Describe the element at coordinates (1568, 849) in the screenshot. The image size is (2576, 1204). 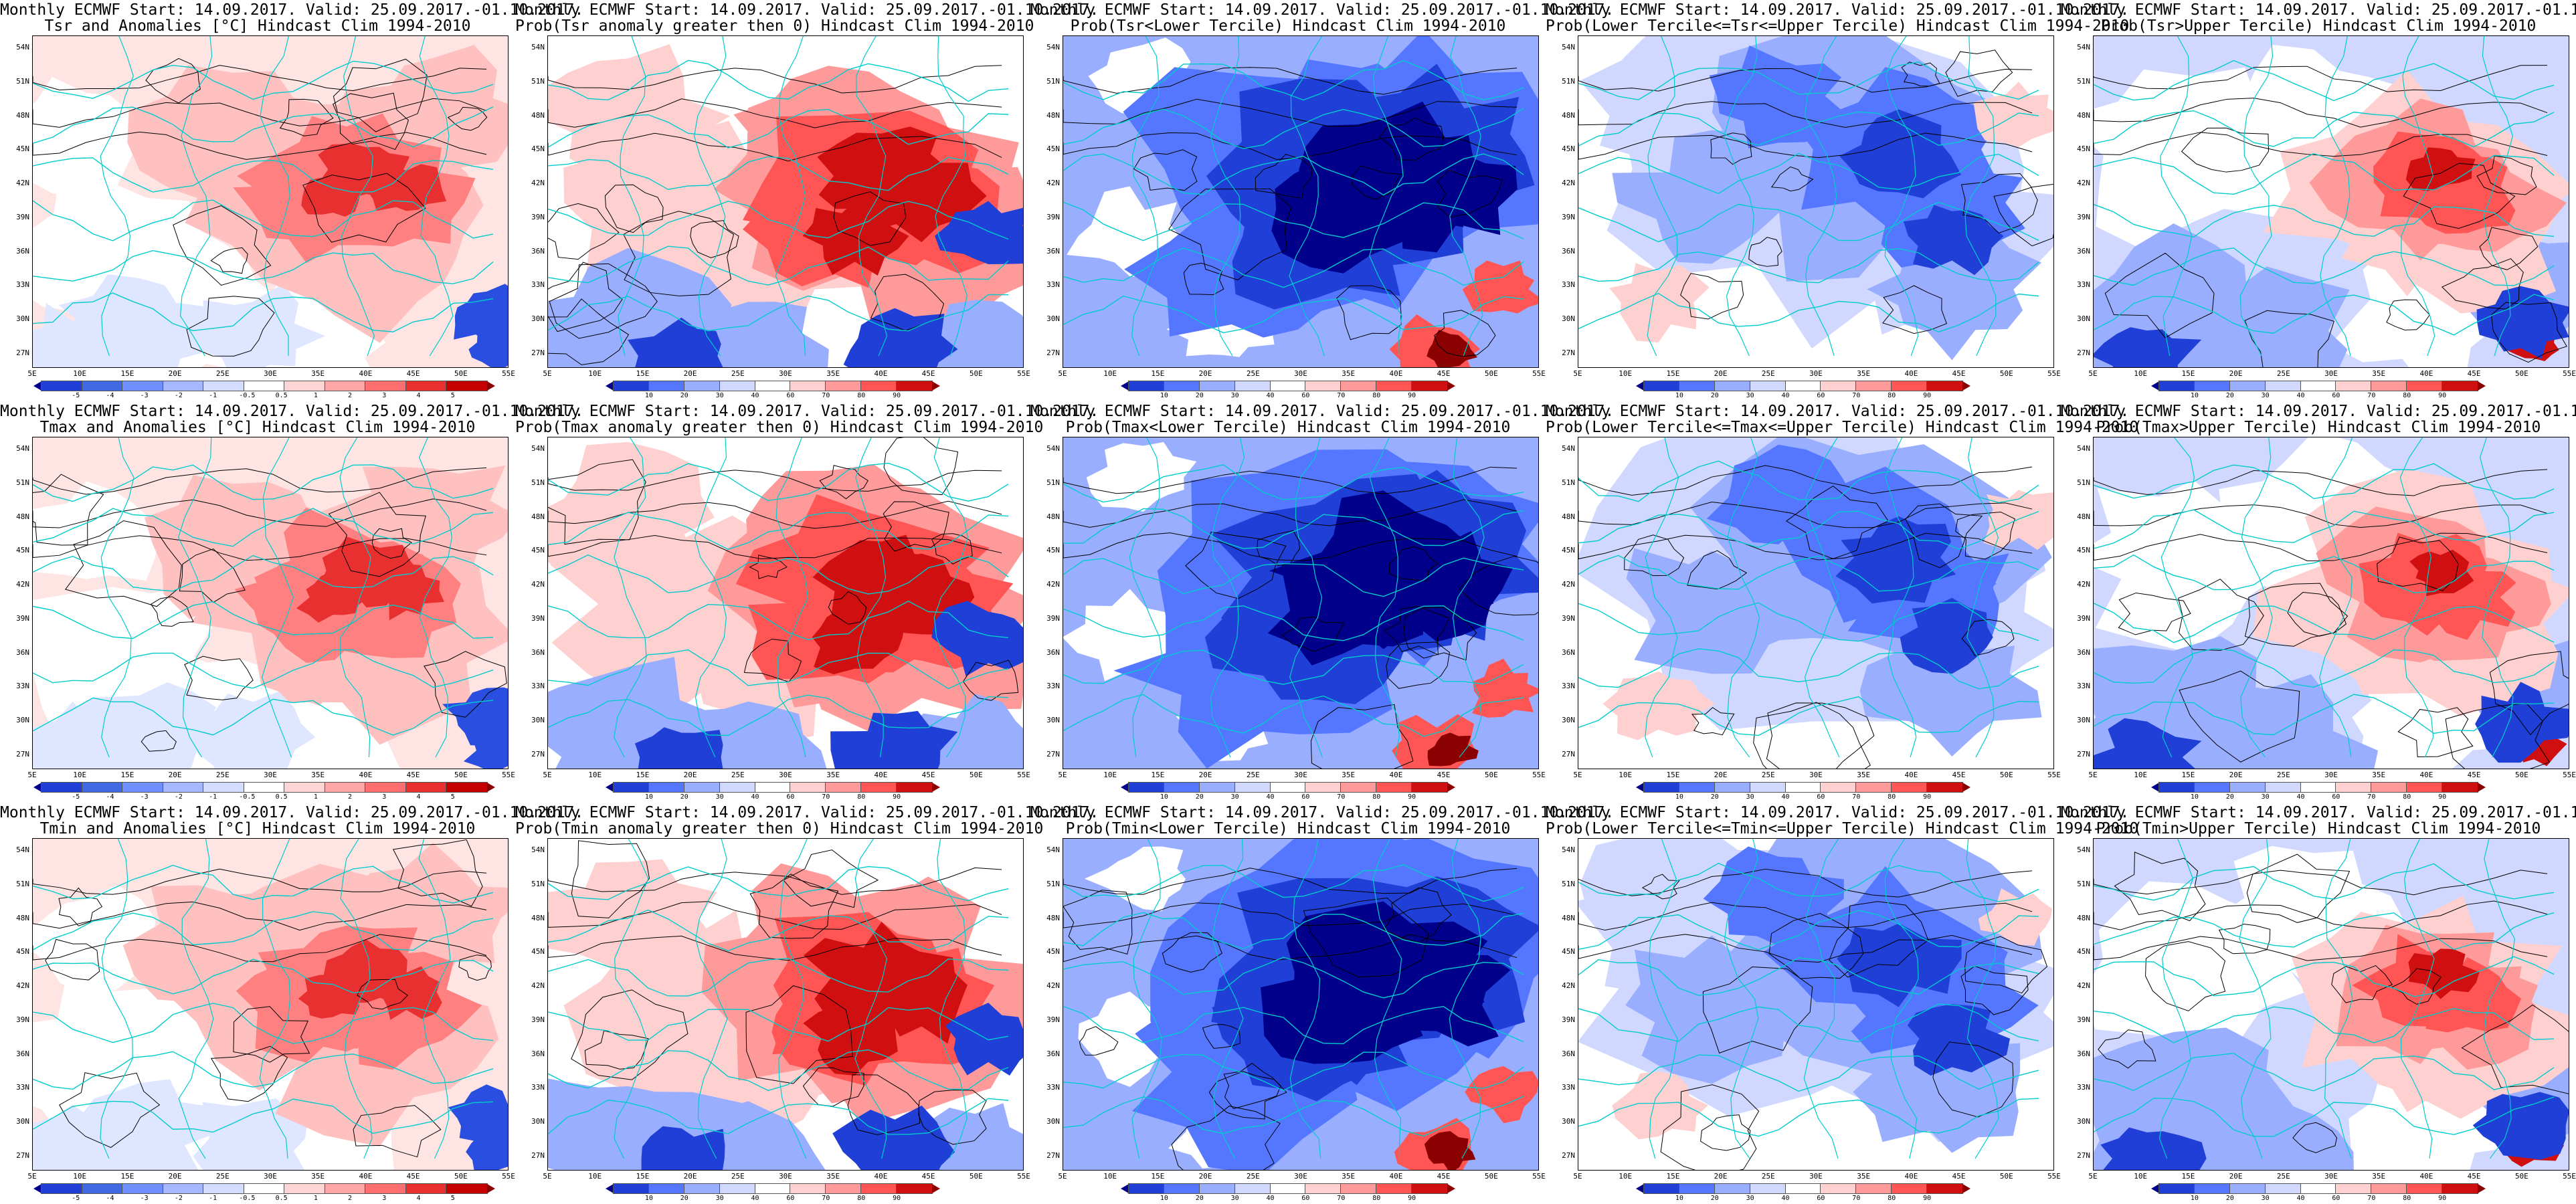
I see `lat-tick-label: 54N` at that location.